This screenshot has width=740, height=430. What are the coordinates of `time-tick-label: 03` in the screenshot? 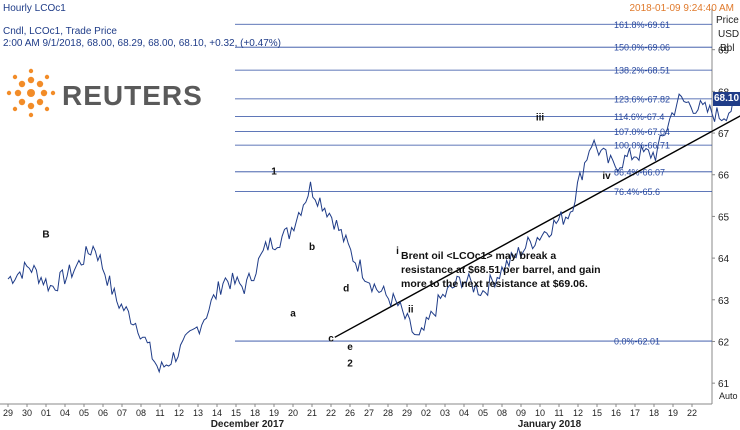 It's located at (445, 413).